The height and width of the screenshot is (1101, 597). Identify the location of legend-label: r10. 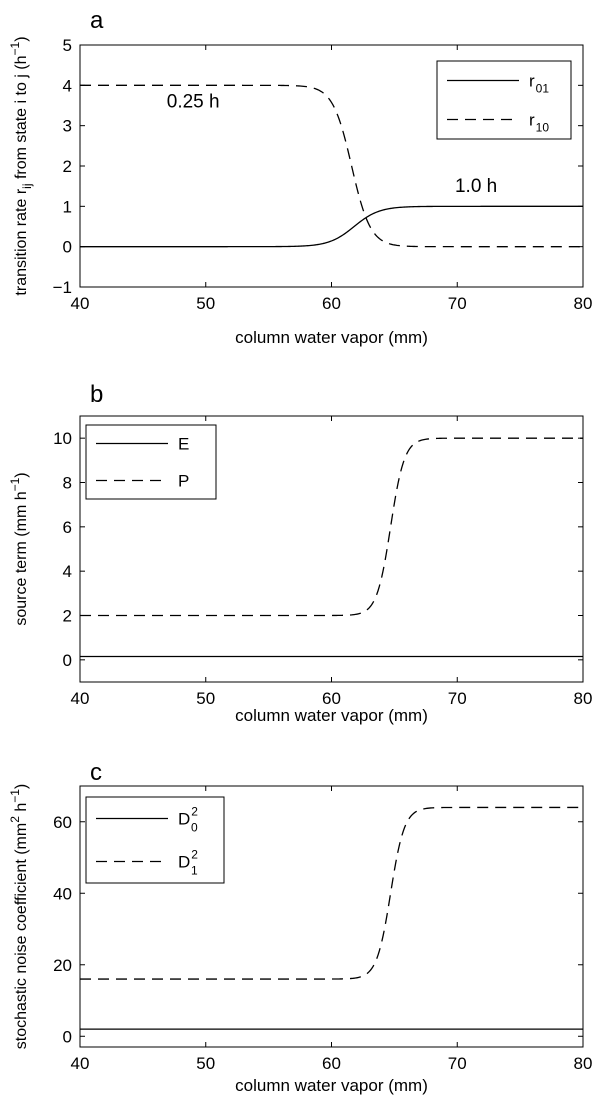
(539, 123).